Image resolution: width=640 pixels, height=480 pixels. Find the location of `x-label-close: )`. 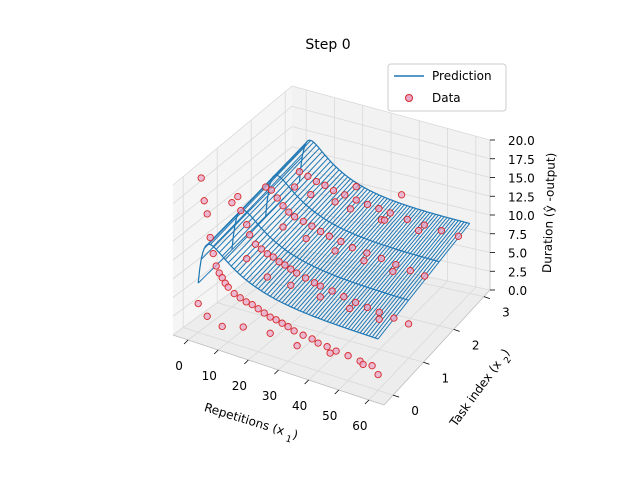

x-label-close: ) is located at coordinates (295, 434).